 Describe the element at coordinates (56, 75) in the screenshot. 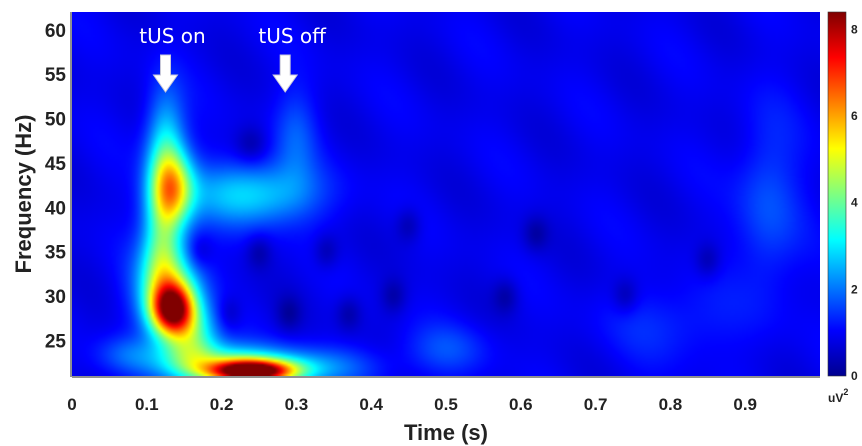

I see `y-tick-label: 55` at that location.